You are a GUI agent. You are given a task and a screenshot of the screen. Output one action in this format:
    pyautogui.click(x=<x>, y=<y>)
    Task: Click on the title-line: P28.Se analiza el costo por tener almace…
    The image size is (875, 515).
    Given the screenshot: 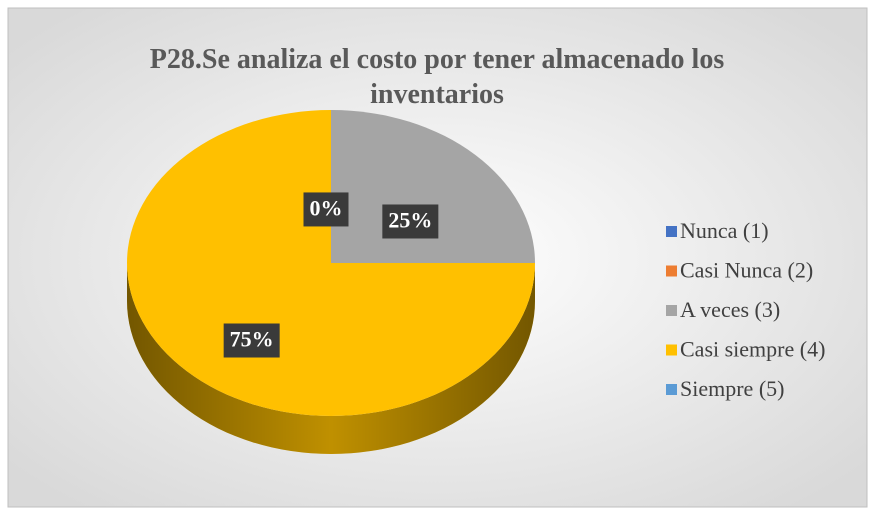 What is the action you would take?
    pyautogui.click(x=437, y=59)
    